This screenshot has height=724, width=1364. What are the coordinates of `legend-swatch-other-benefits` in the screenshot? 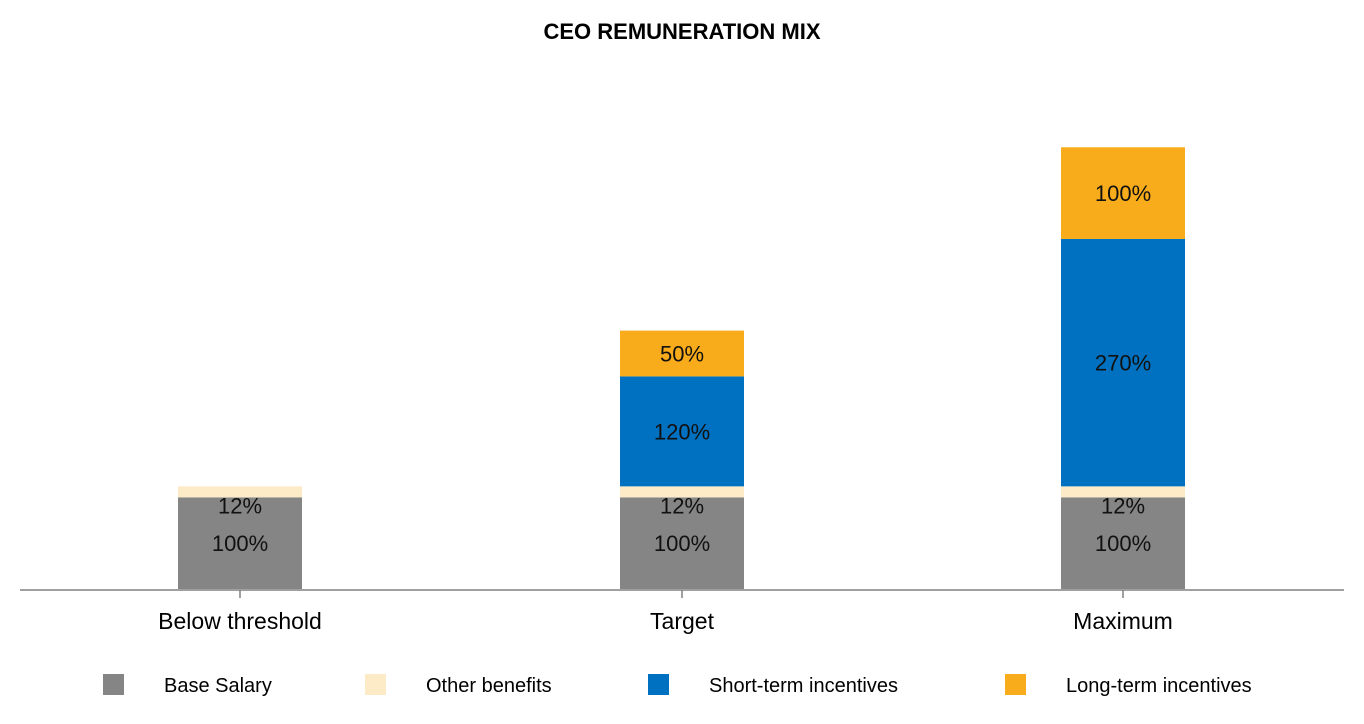 It's located at (375, 684).